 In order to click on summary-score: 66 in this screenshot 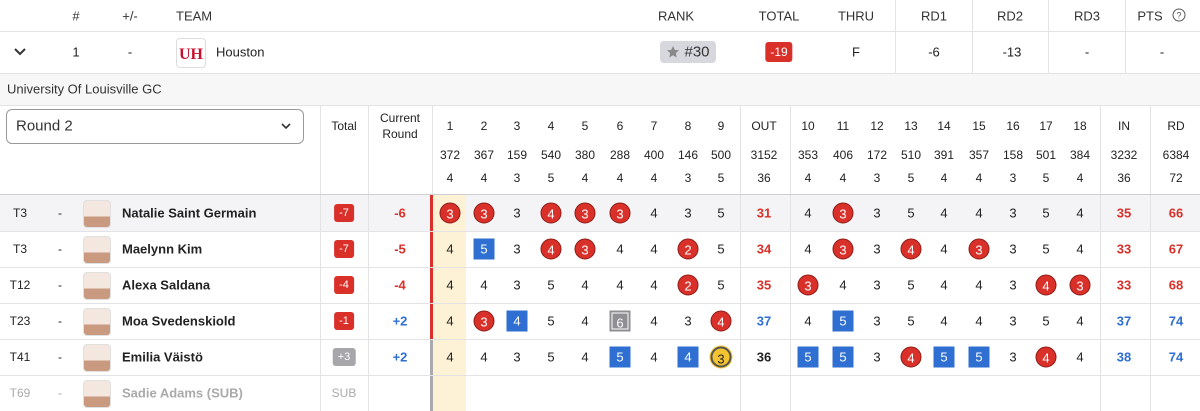, I will do `click(1176, 213)`.